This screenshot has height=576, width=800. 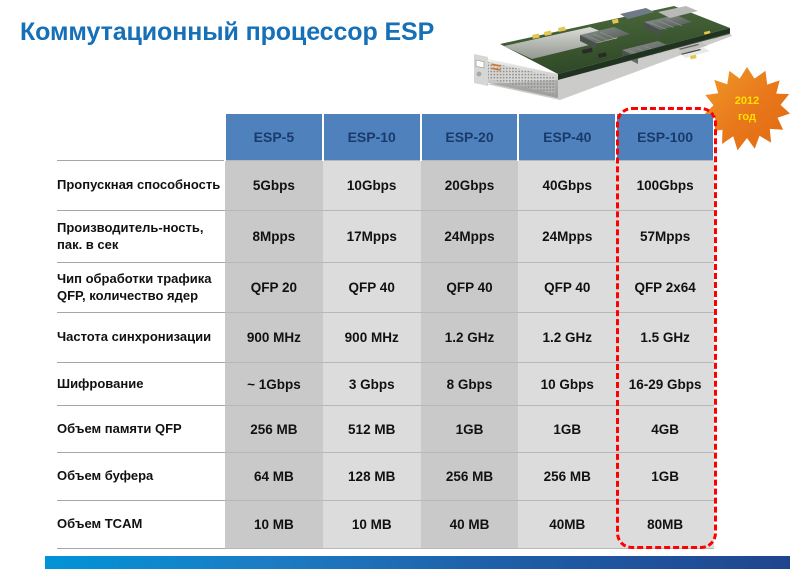 I want to click on cell-qfp-memory-esp-20: 1GB, so click(x=469, y=429).